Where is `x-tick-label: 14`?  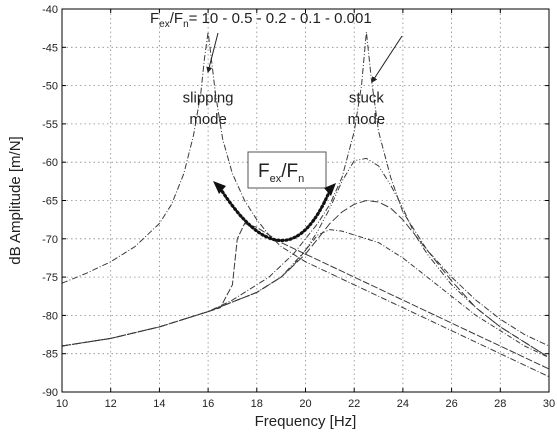
x-tick-label: 14 is located at coordinates (159, 404).